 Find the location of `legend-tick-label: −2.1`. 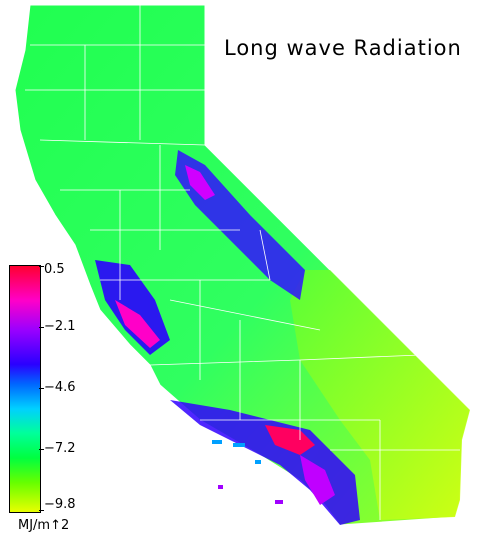

legend-tick-label: −2.1 is located at coordinates (60, 326).